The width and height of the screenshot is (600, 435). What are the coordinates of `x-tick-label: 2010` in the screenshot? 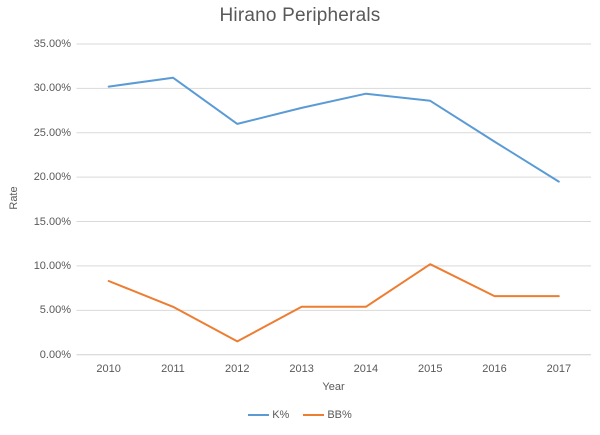 It's located at (108, 369).